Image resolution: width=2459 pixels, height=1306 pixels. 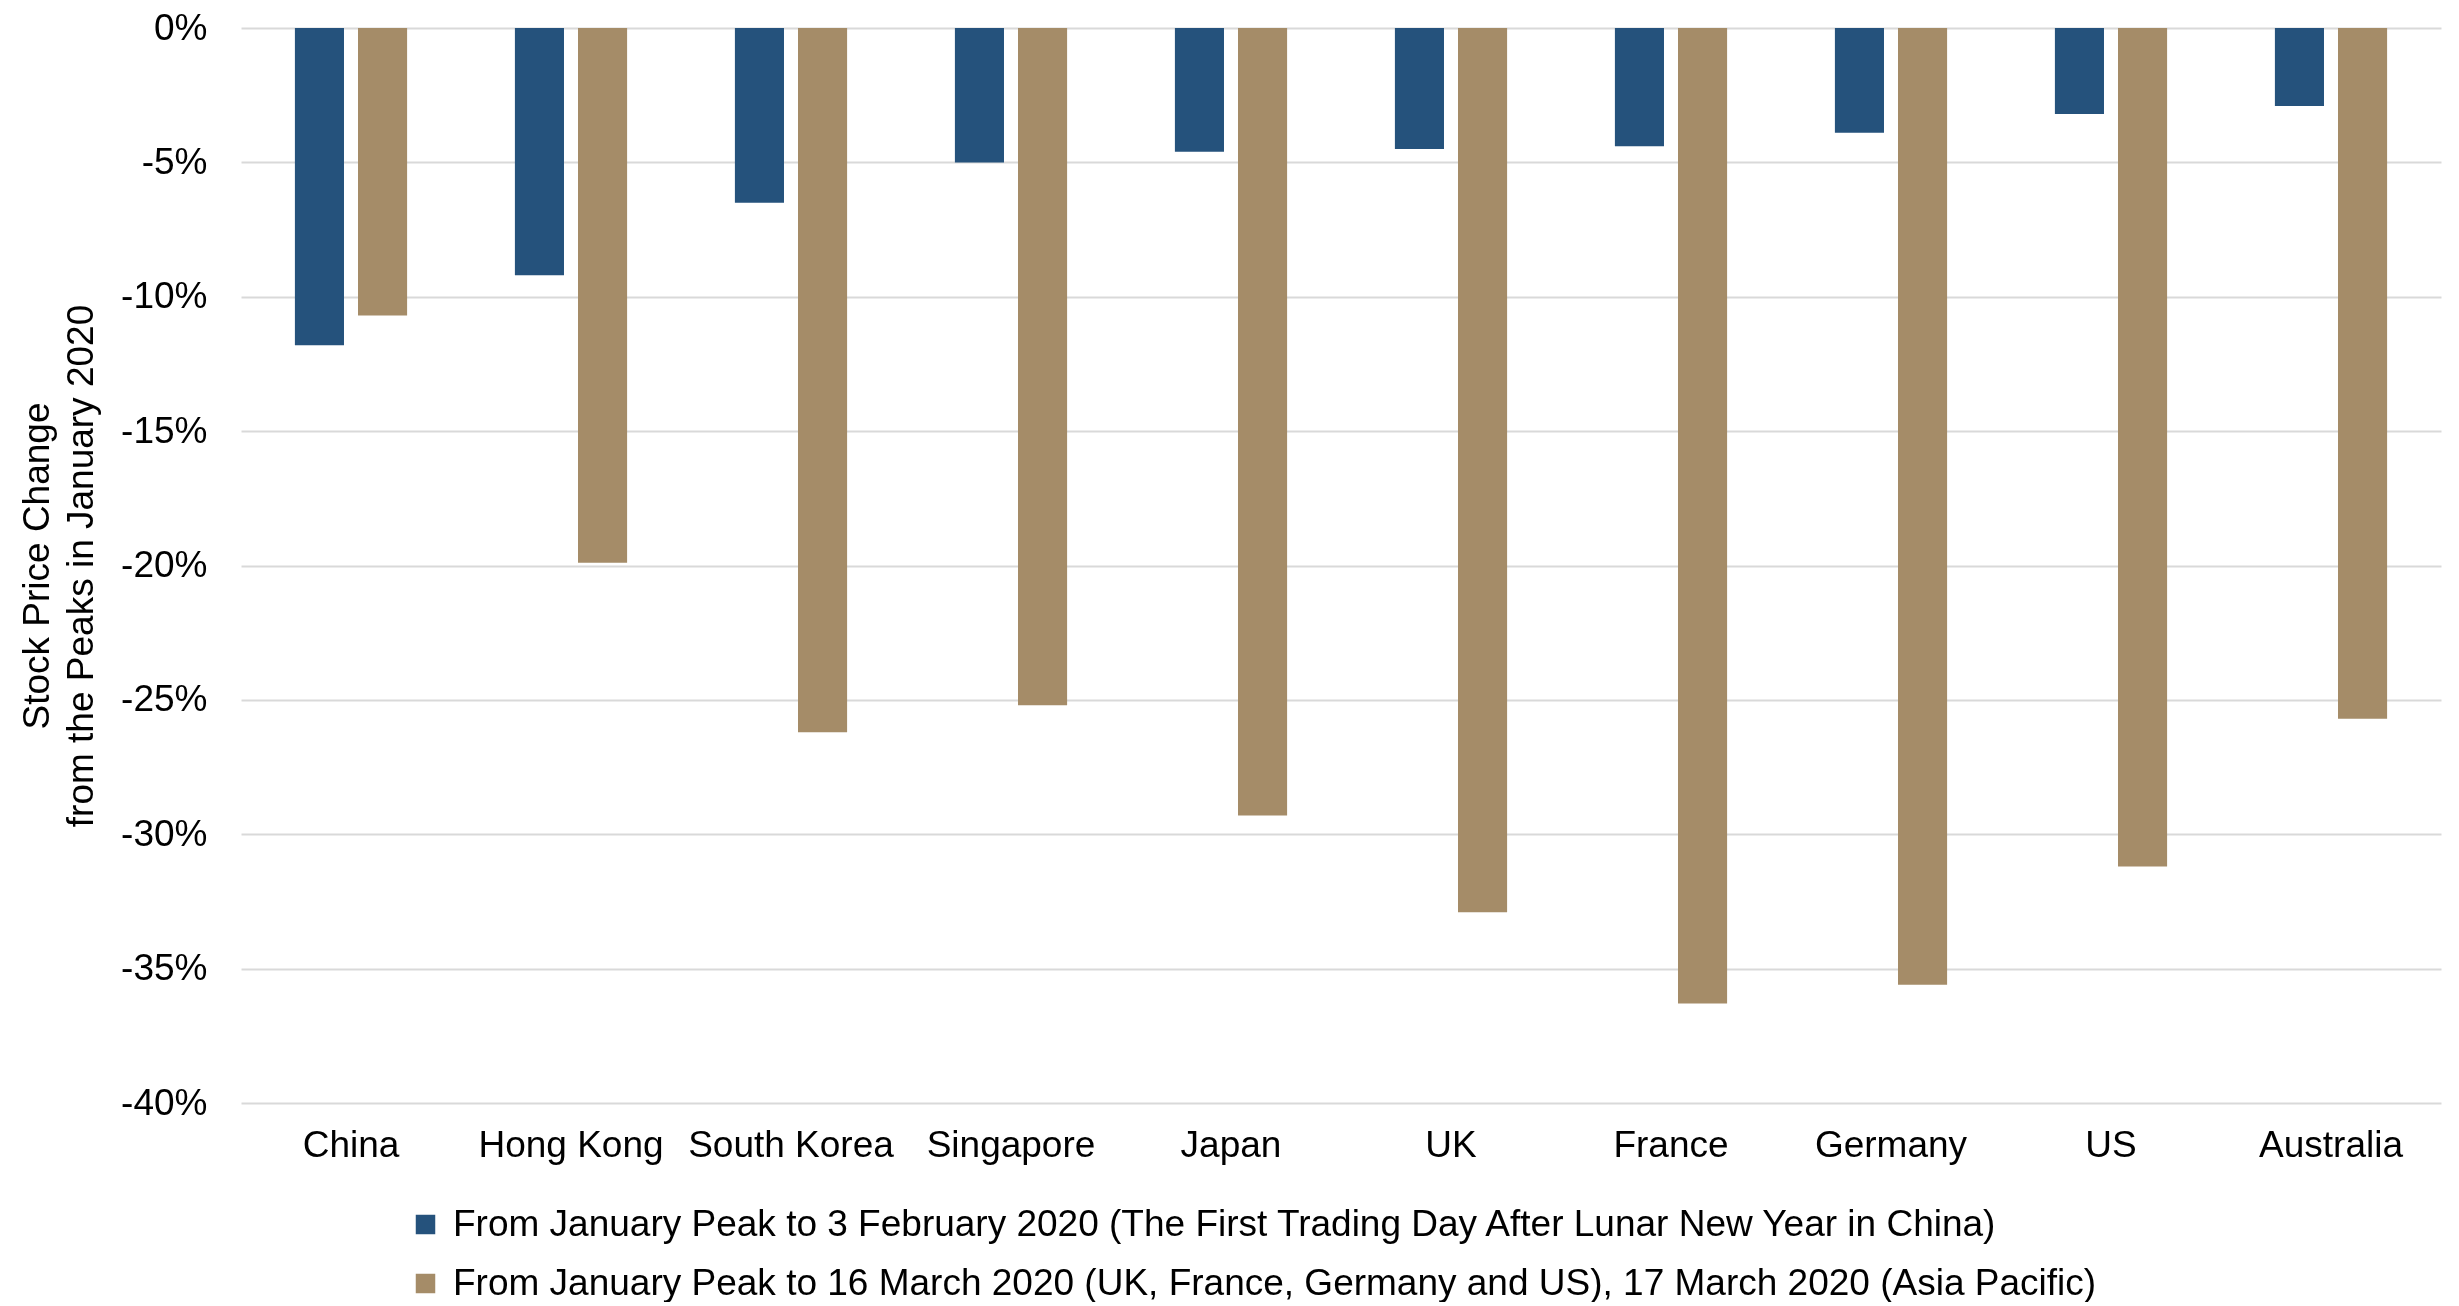 What do you see at coordinates (181, 27) in the screenshot?
I see `y-tick-label: 0%` at bounding box center [181, 27].